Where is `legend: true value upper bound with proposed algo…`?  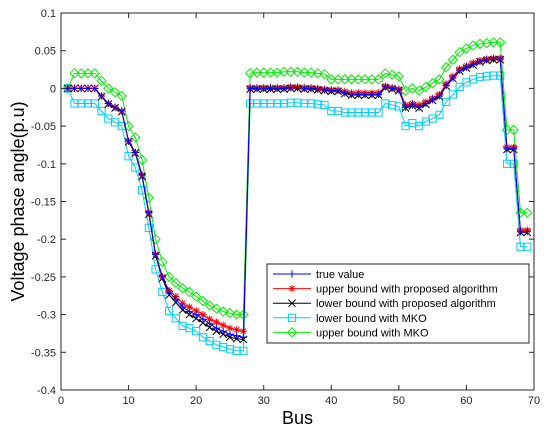
legend: true value upper bound with proposed algo… is located at coordinates (398, 303).